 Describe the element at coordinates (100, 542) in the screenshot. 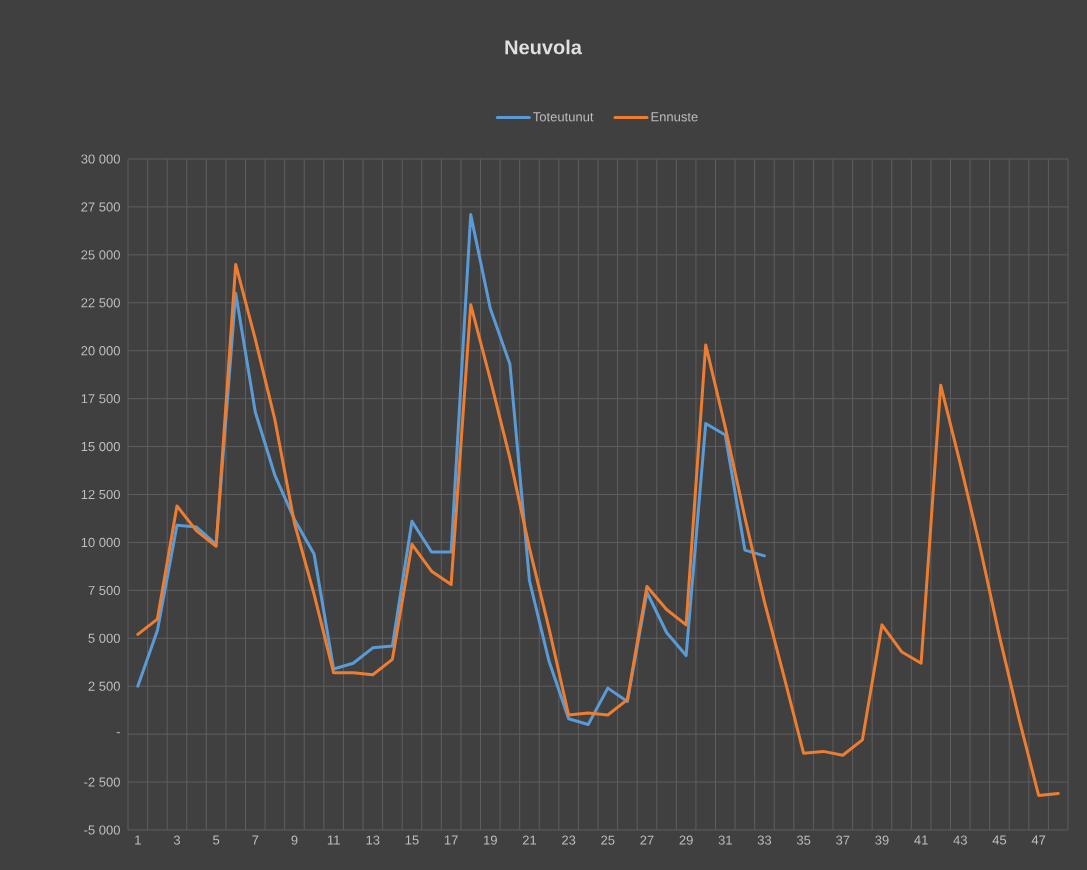

I see `y-tick-label: 10 000` at that location.